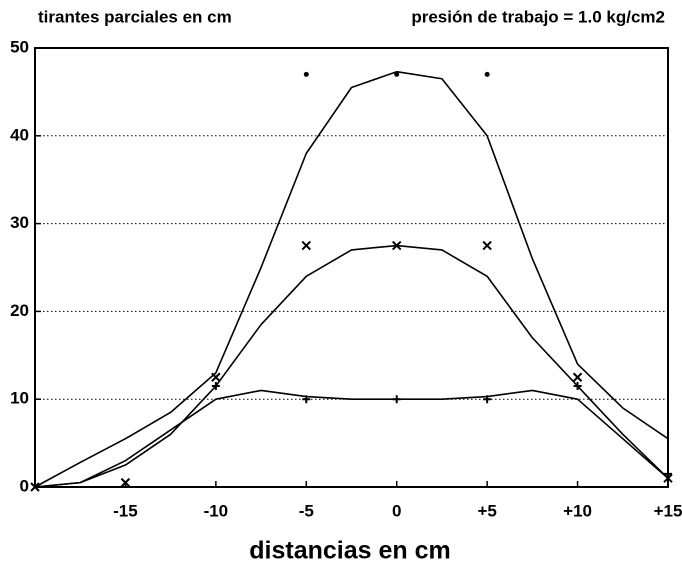 The width and height of the screenshot is (682, 568). I want to click on x-tick-label: +10, so click(577, 510).